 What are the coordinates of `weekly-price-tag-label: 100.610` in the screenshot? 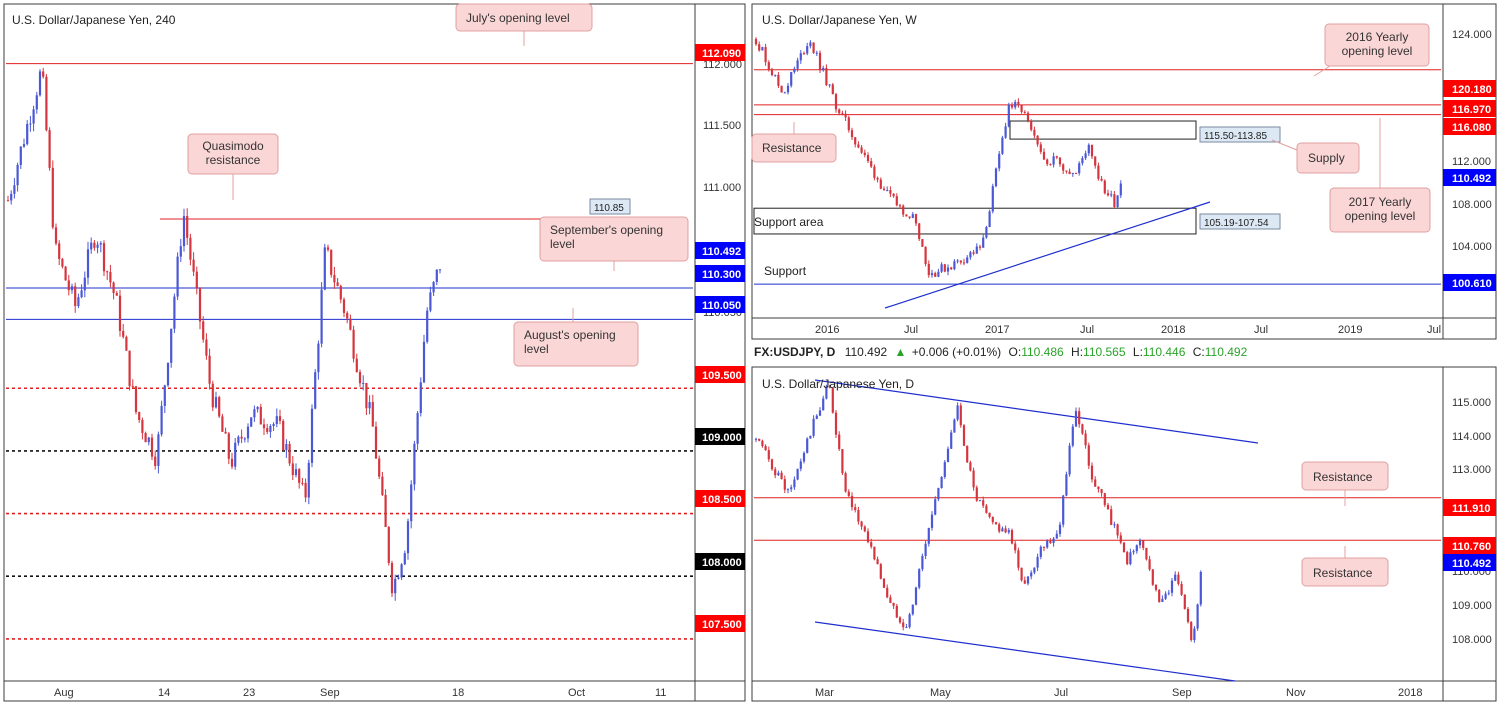 It's located at (1472, 284).